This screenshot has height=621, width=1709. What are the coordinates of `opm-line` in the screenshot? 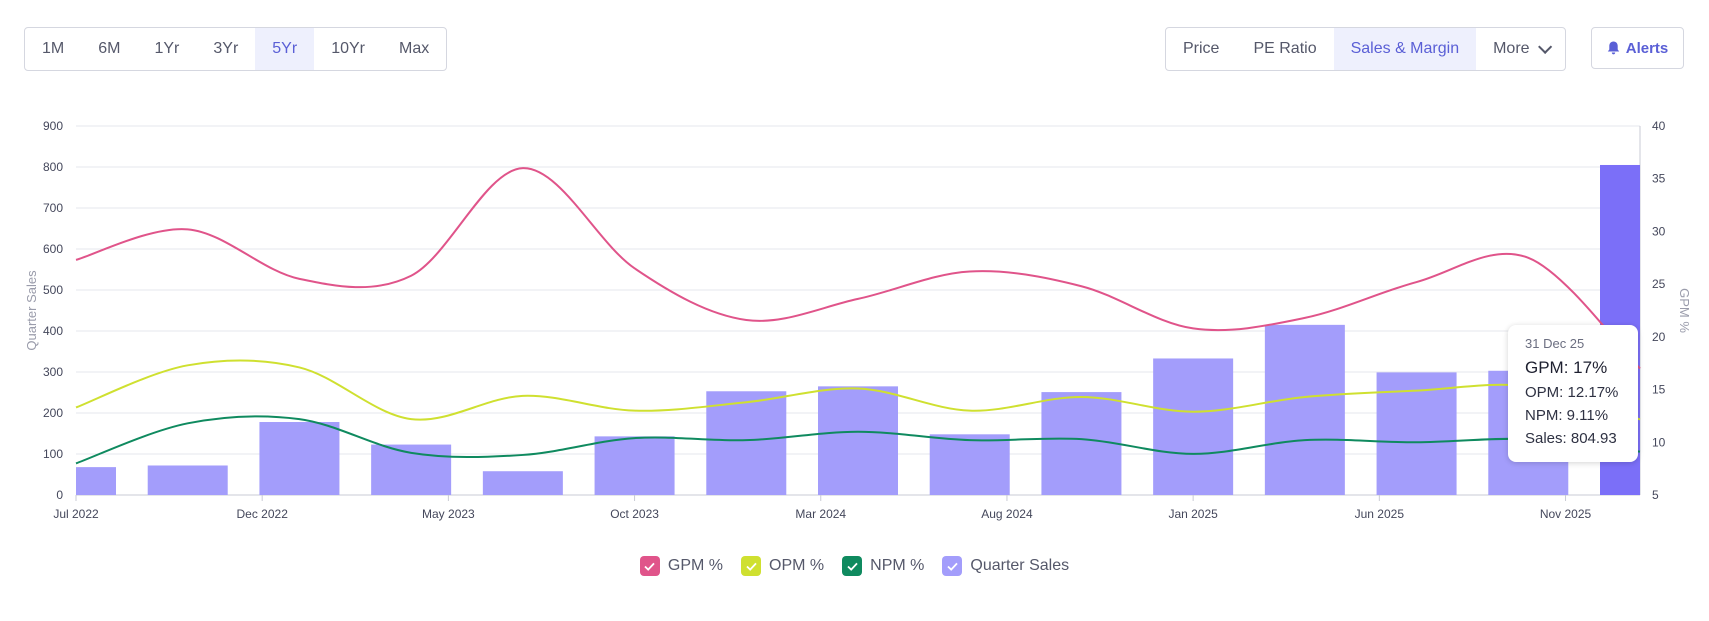 It's located at (858, 390).